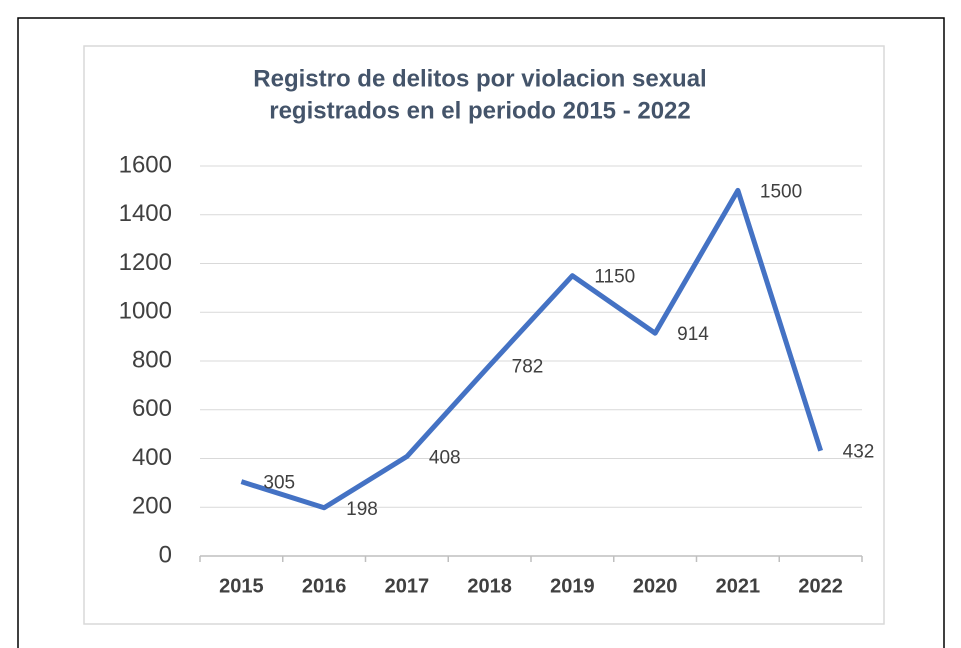 The height and width of the screenshot is (648, 961). What do you see at coordinates (152, 457) in the screenshot?
I see `y-tick-label: 400` at bounding box center [152, 457].